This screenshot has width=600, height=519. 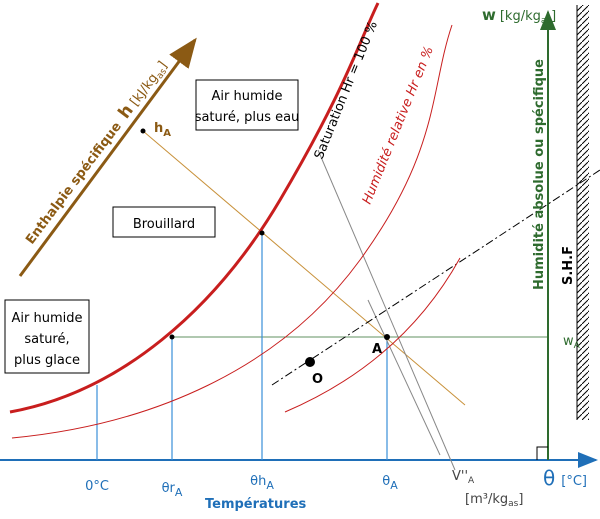 I want to click on volume-unit: [m³/kgas], so click(x=494, y=500).